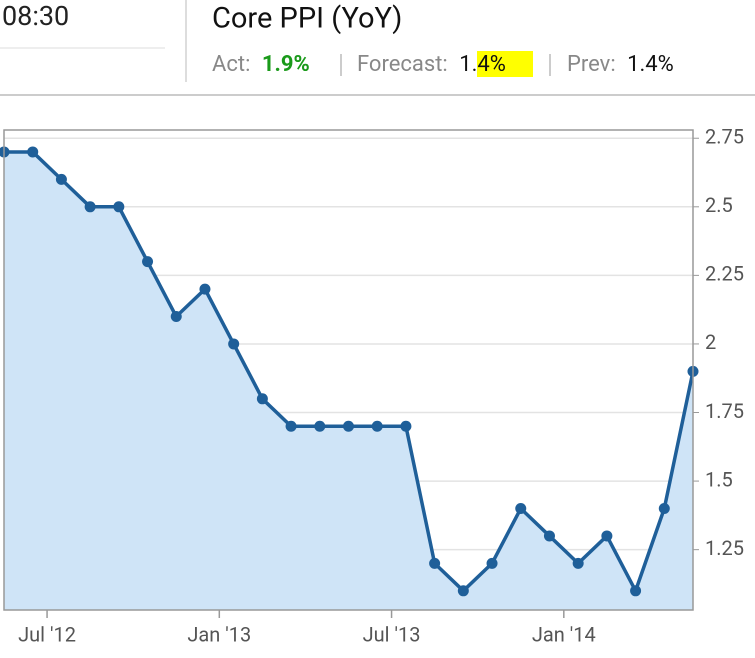 Image resolution: width=755 pixels, height=658 pixels. Describe the element at coordinates (219, 634) in the screenshot. I see `x-tick-label: Jan '13` at that location.